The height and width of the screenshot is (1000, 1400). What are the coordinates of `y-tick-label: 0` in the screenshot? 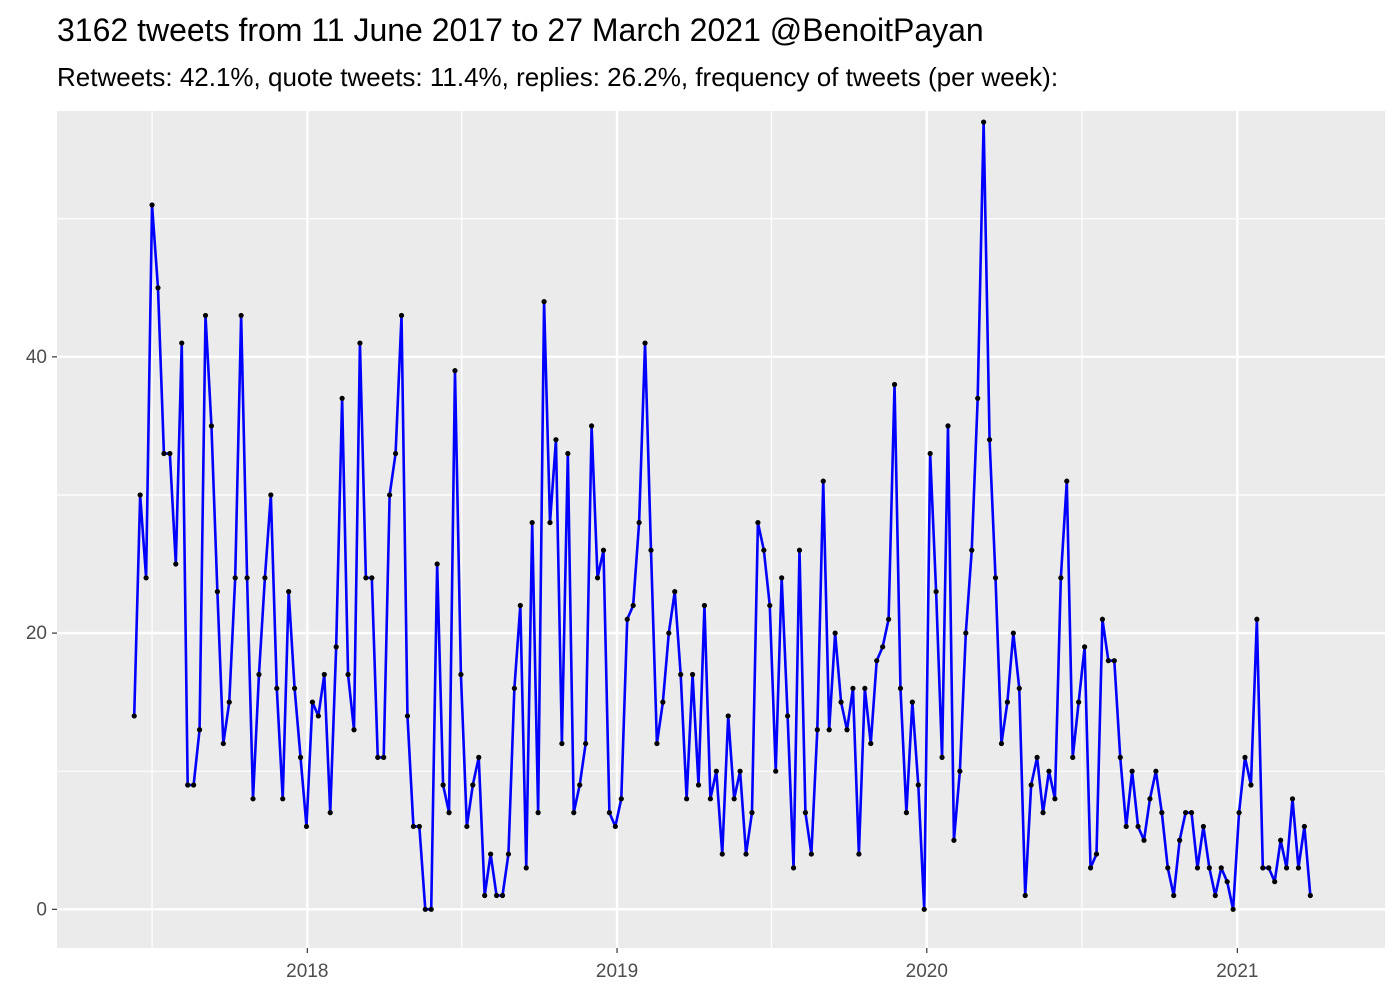 It's located at (41, 909).